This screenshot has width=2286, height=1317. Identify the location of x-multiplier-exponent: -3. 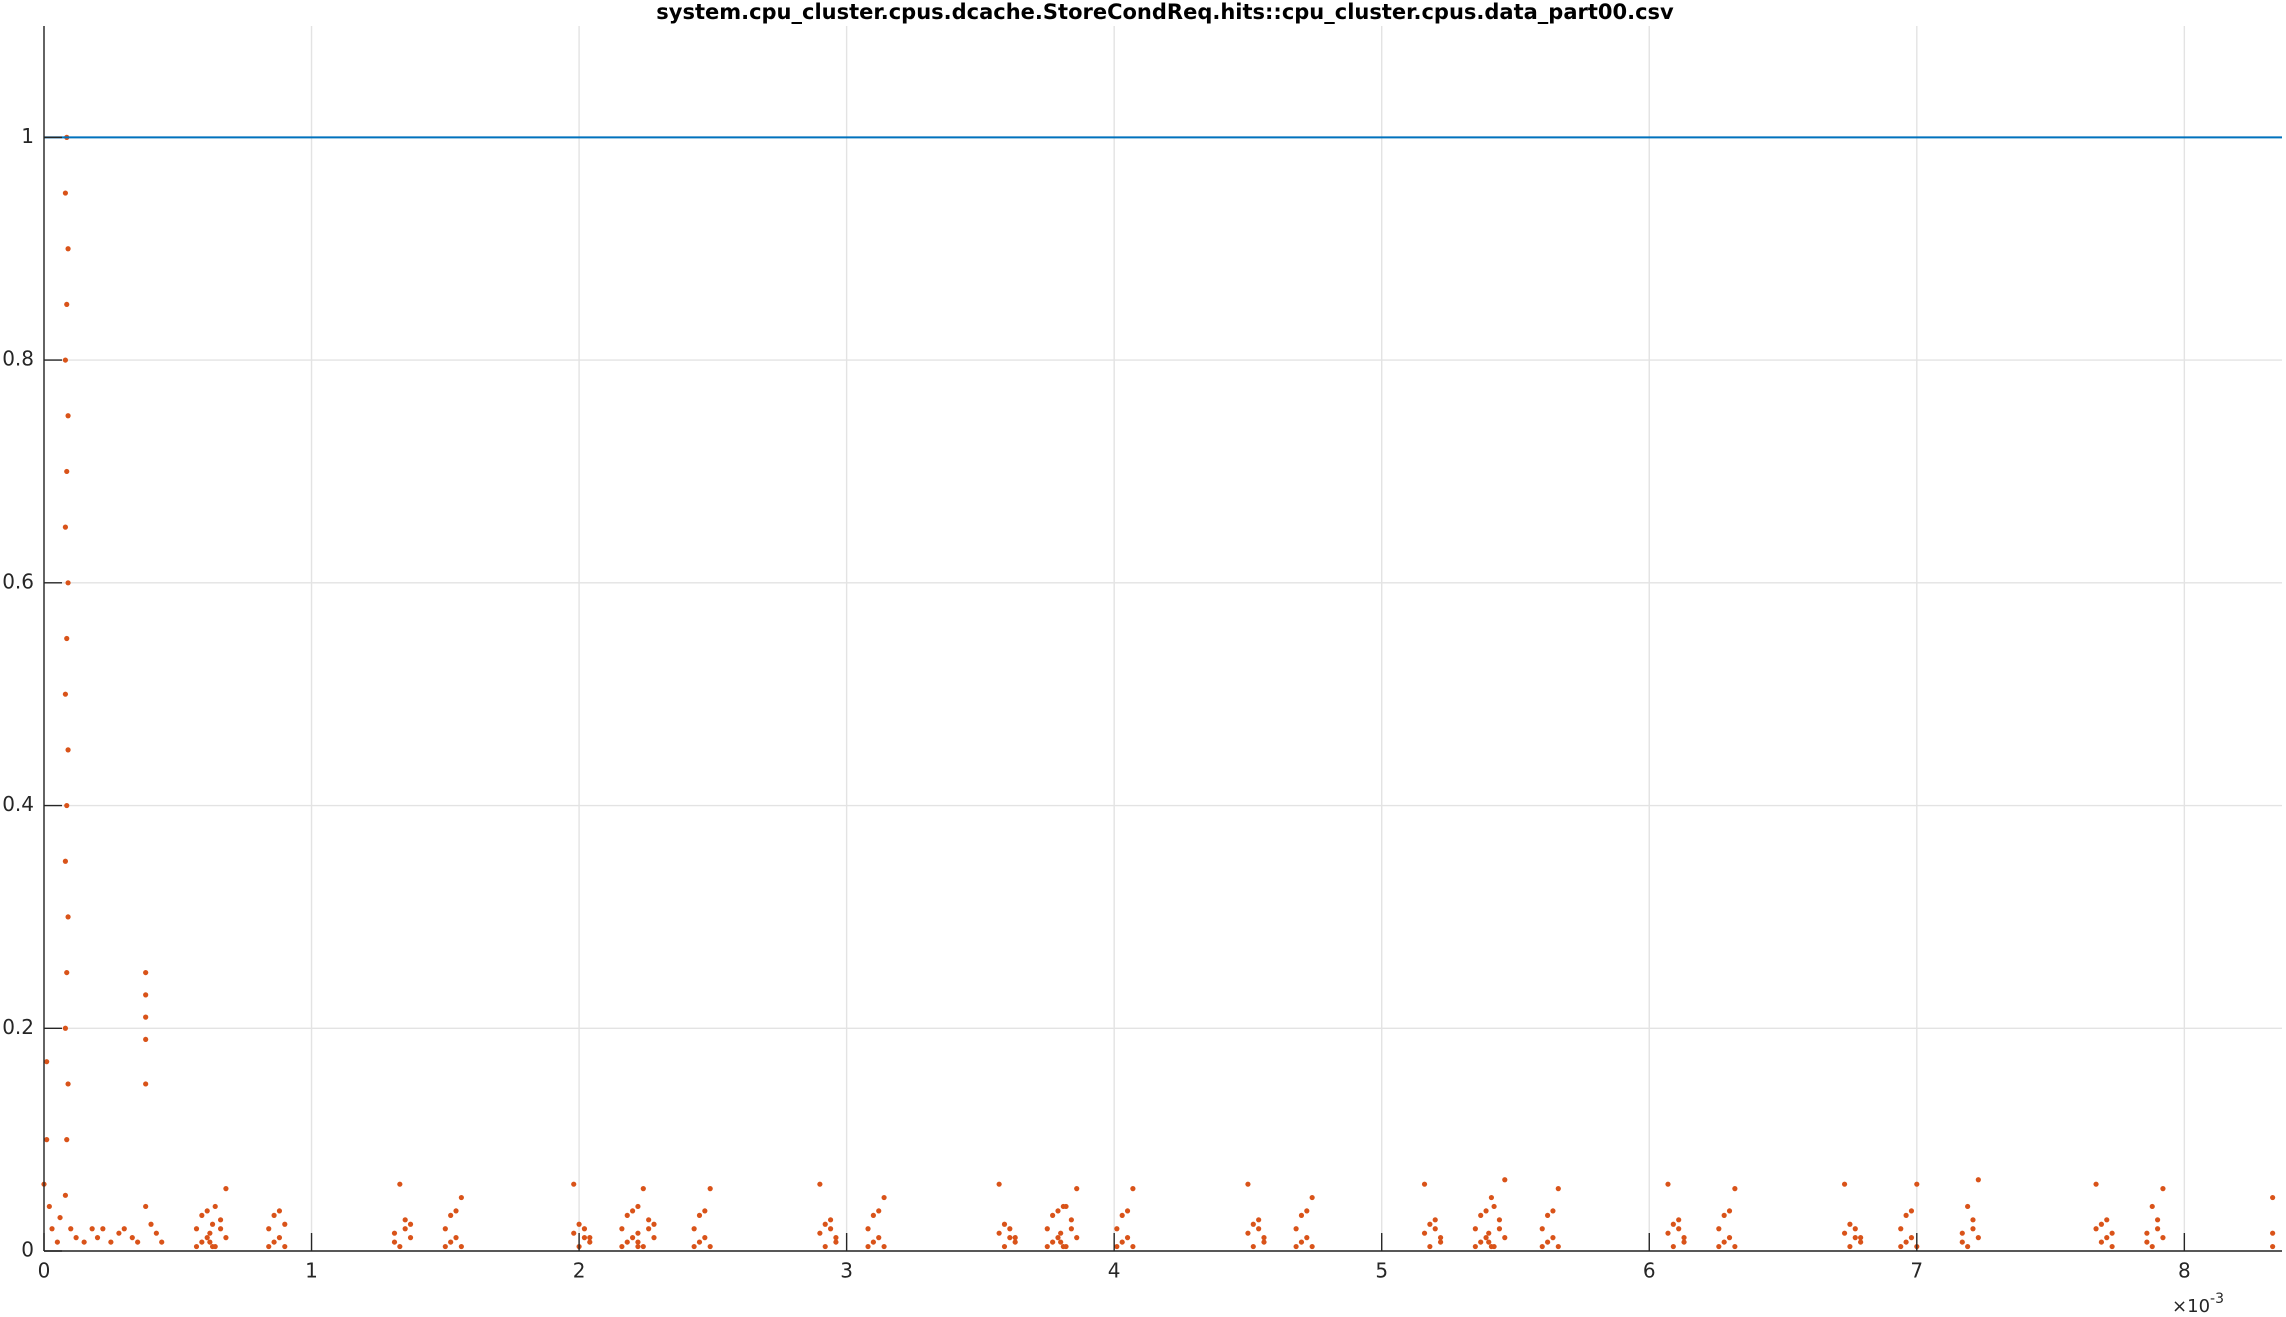
(2217, 1299).